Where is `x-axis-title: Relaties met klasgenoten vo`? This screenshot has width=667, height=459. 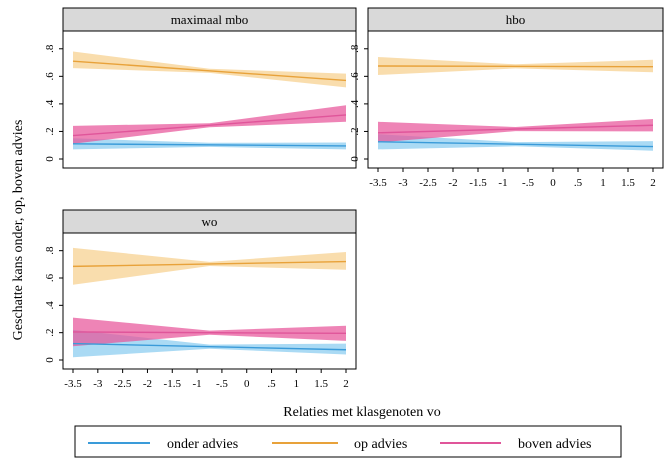 x-axis-title: Relaties met klasgenoten vo is located at coordinates (361, 412).